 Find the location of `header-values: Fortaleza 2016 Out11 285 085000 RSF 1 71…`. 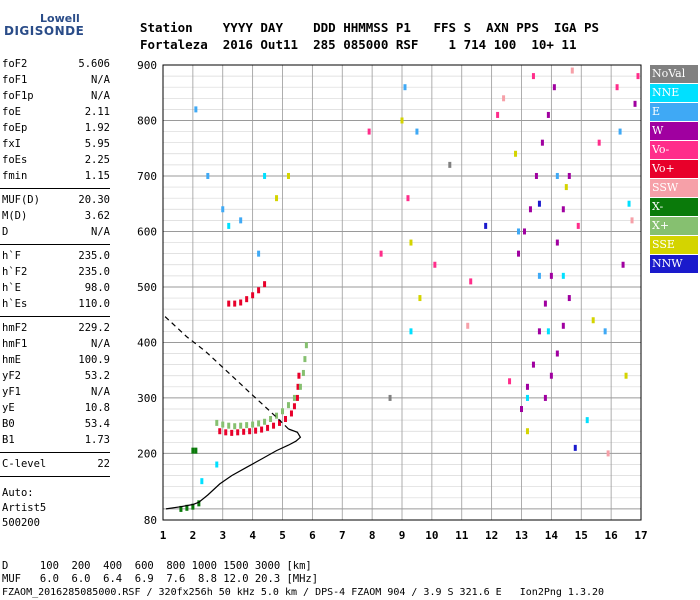

header-values: Fortaleza 2016 Out11 285 085000 RSF 1 71… is located at coordinates (358, 44).